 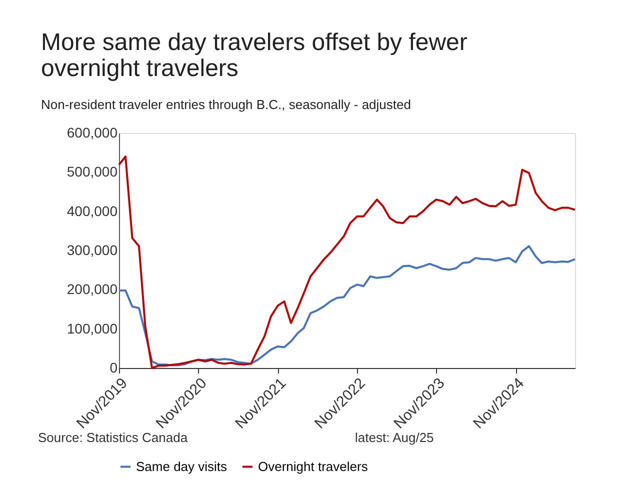 I want to click on legend-label: Same day visits, so click(x=182, y=466).